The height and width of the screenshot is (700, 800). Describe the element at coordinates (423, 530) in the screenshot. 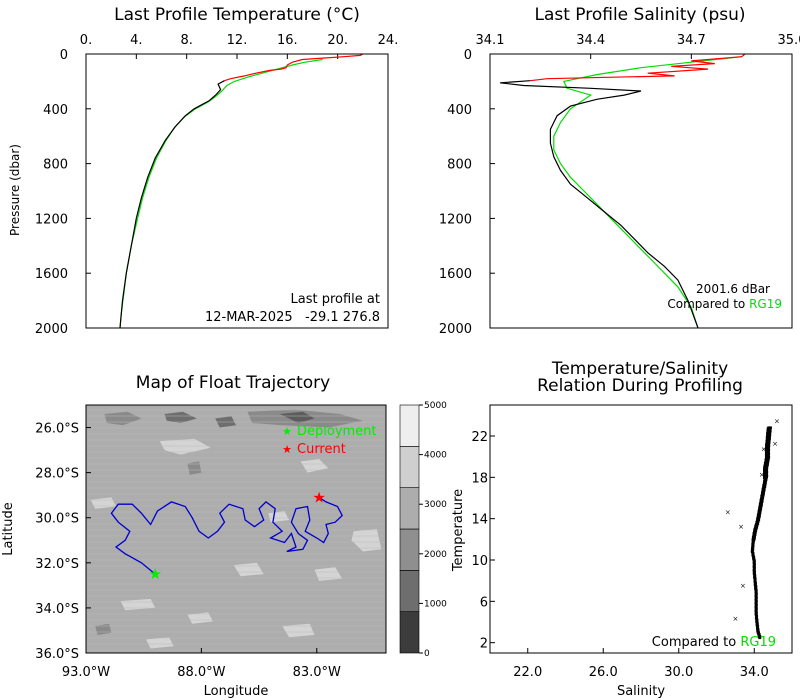

I see `depth-colorbar: 0 1000 2000 3000 4000 5000` at that location.